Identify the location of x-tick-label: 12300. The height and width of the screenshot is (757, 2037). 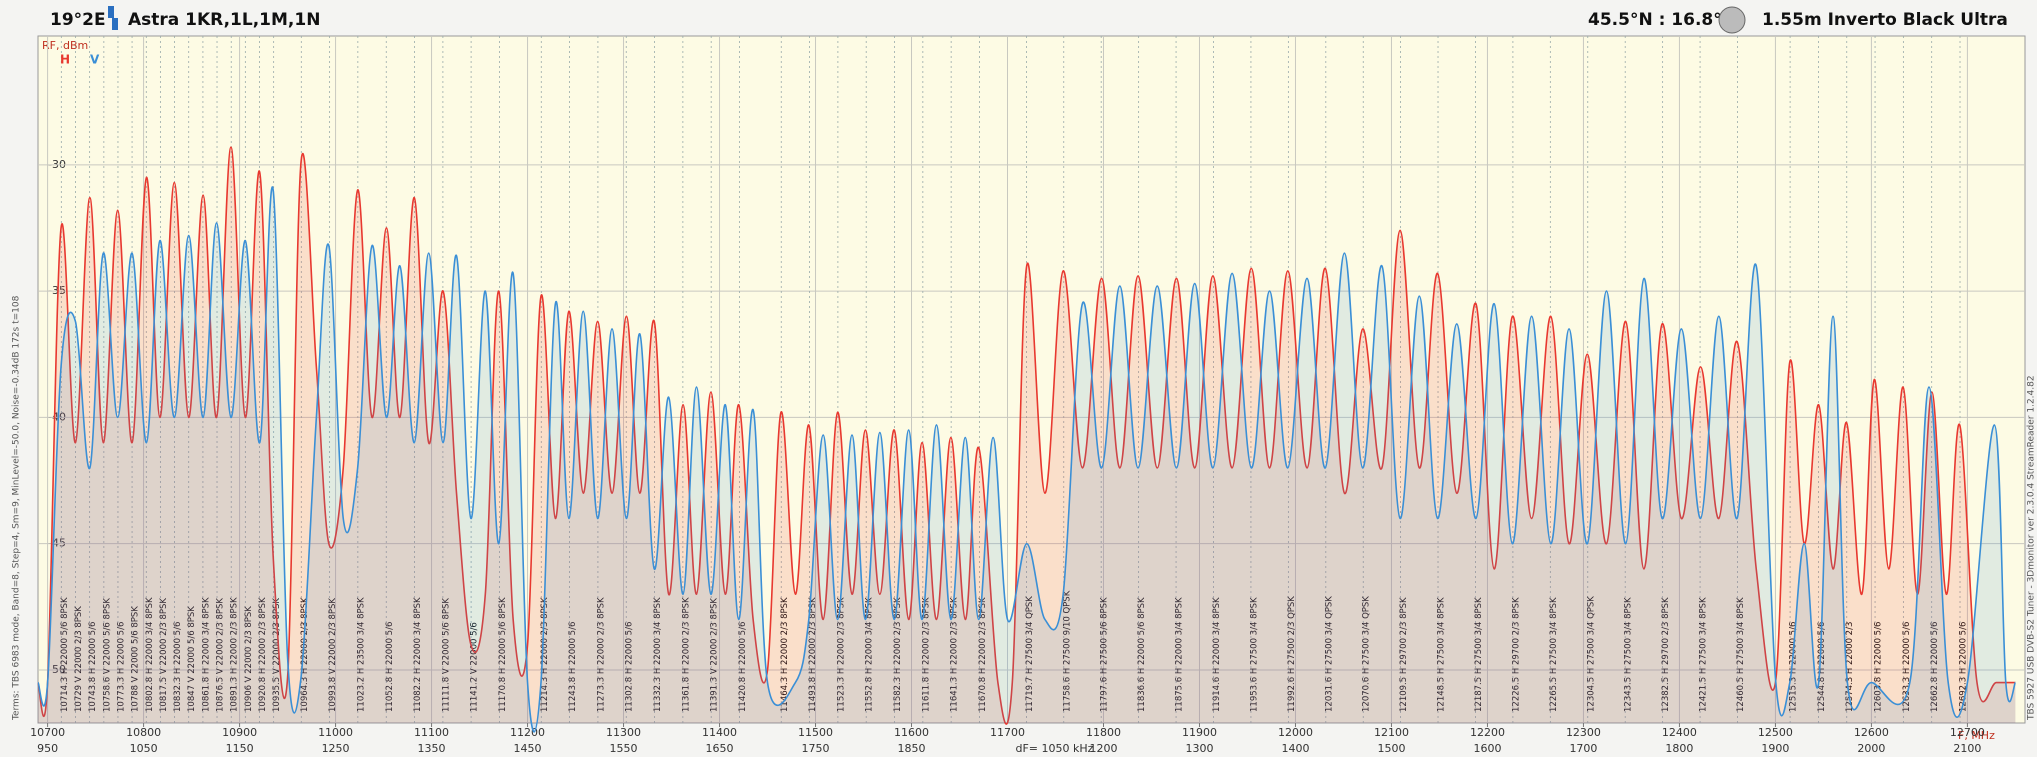
(1583, 732).